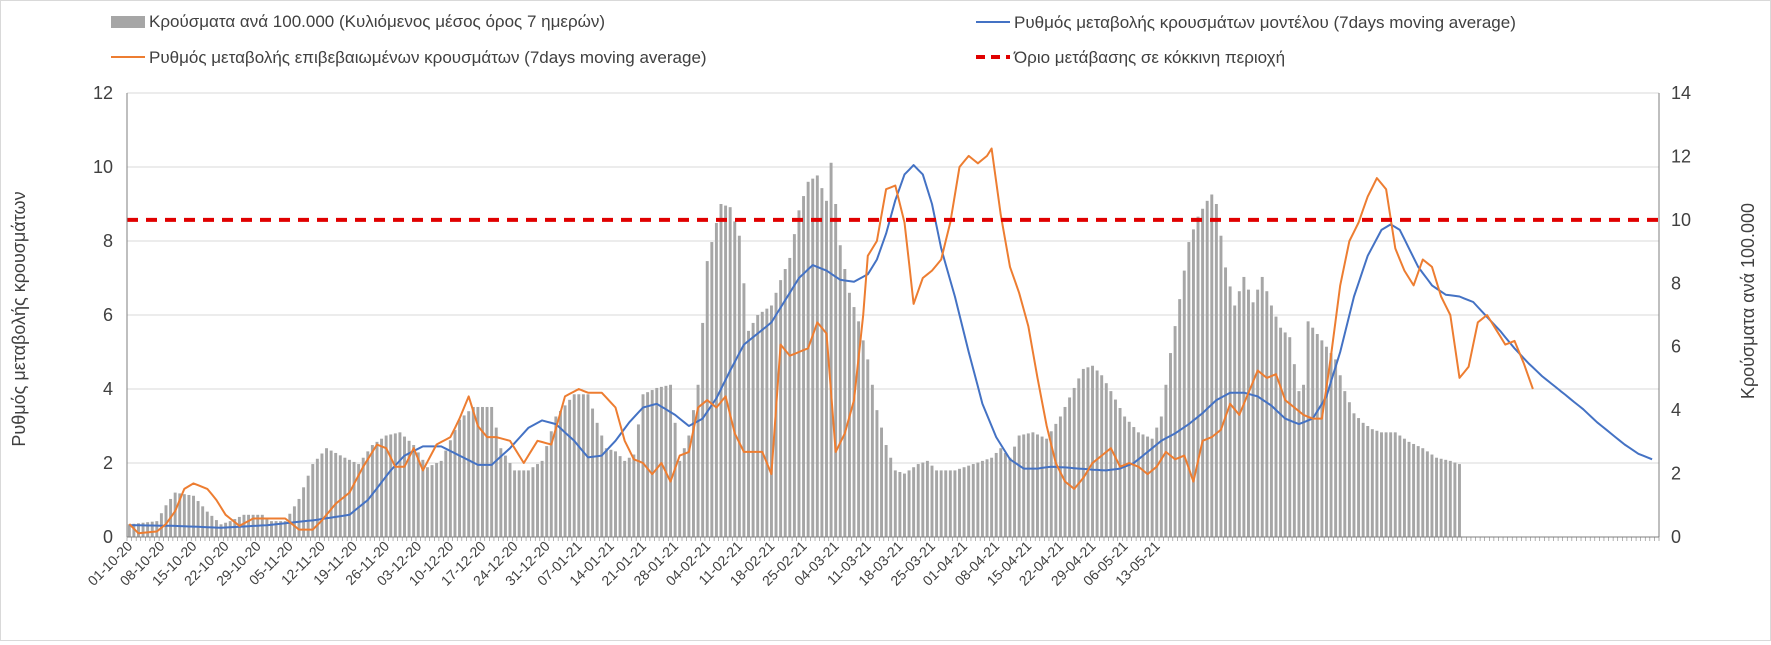  I want to click on legend-swatch-bars, so click(128, 22).